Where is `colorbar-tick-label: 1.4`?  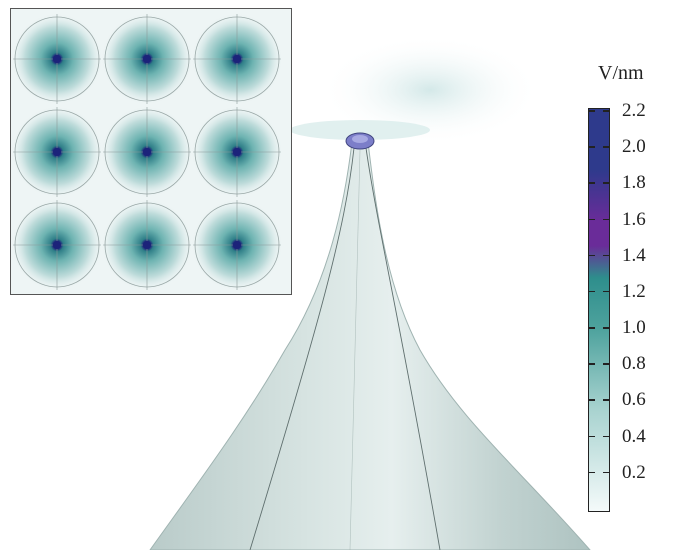 colorbar-tick-label: 1.4 is located at coordinates (634, 255).